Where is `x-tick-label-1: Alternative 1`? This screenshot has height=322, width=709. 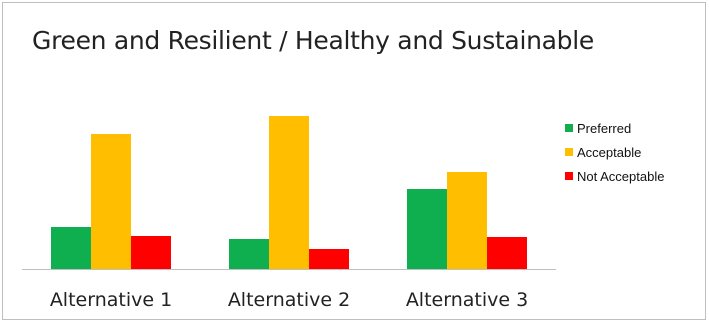 x-tick-label-1: Alternative 1 is located at coordinates (111, 300).